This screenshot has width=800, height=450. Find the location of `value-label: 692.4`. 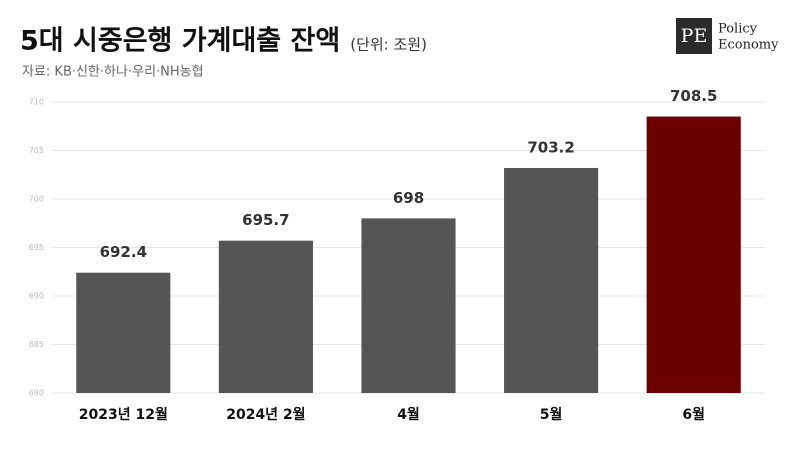

value-label: 692.4 is located at coordinates (123, 252).